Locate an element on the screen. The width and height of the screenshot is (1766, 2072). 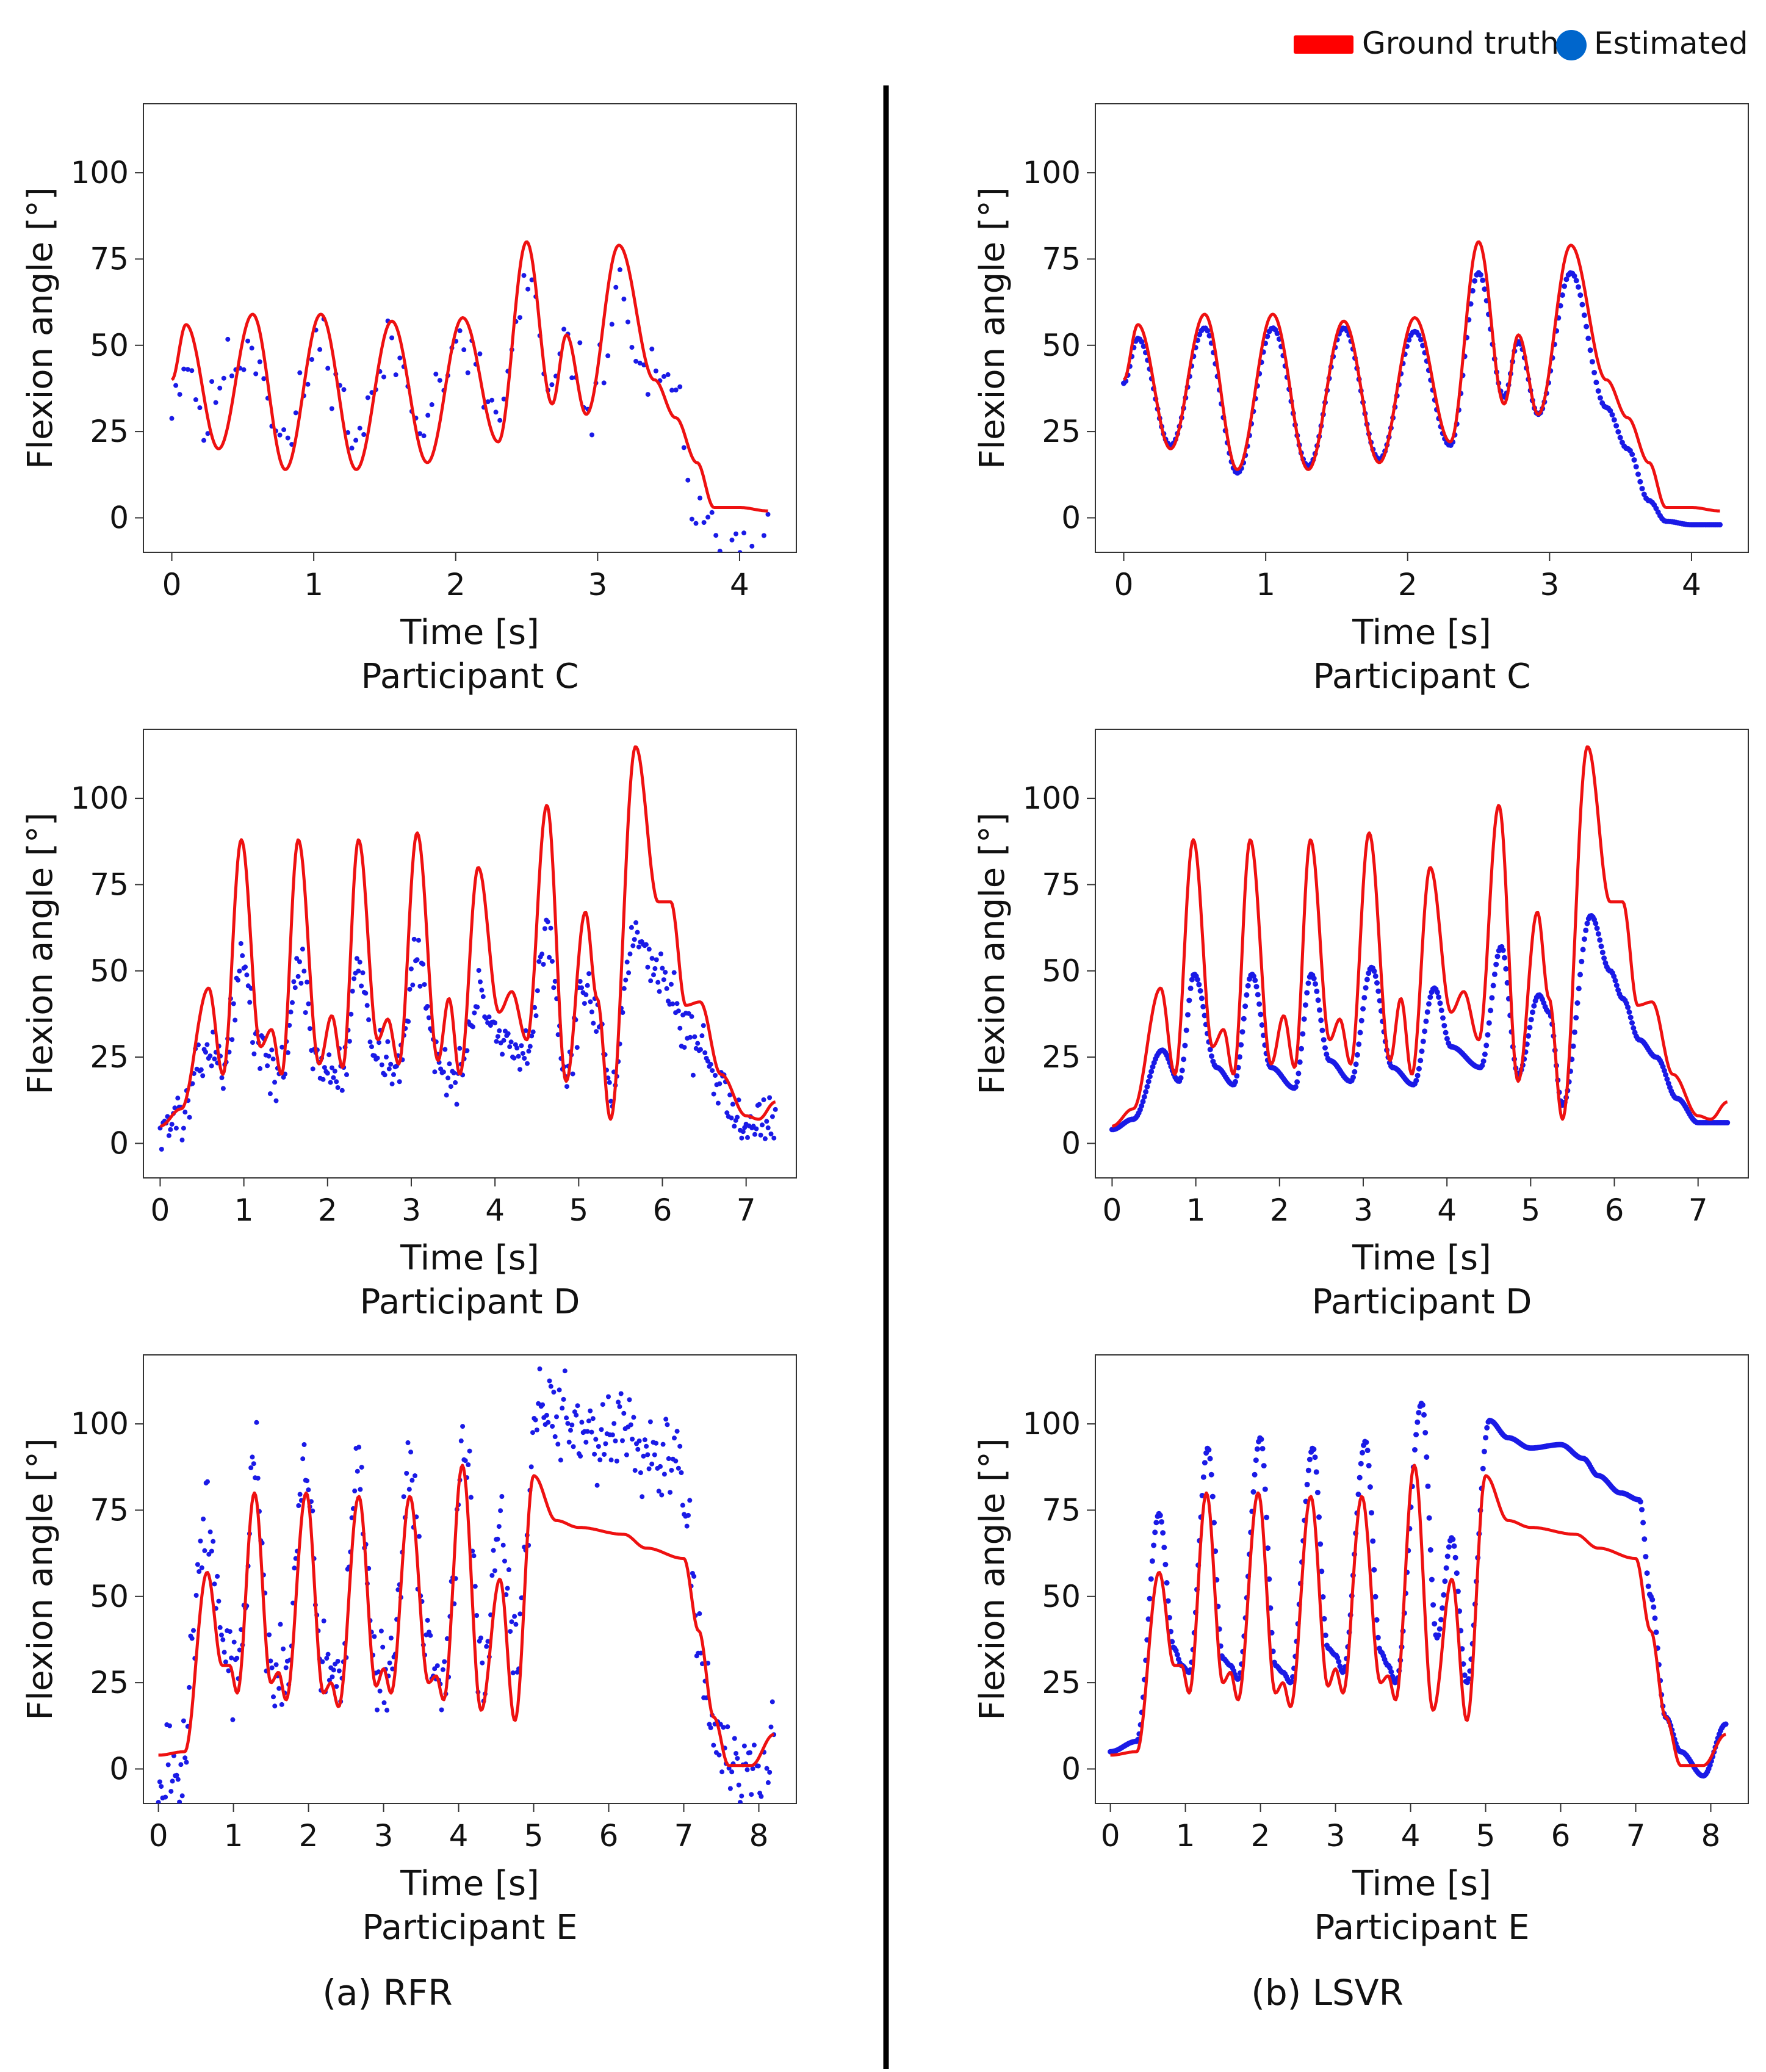
legend-estimated-label: Estimated is located at coordinates (1671, 44).